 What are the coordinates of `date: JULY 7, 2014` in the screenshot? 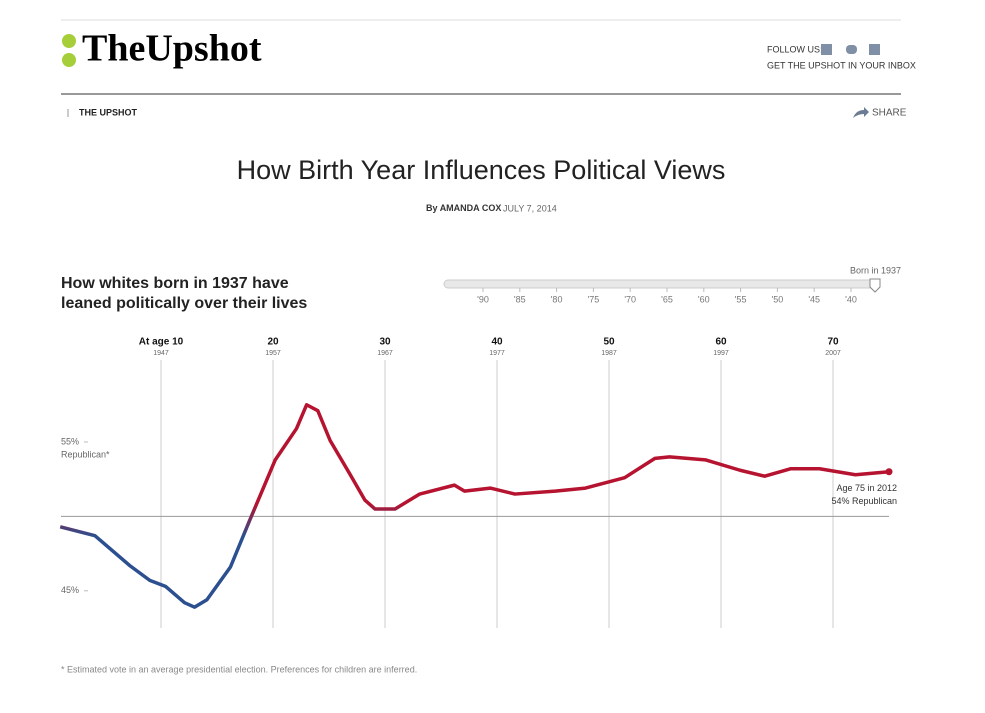 It's located at (530, 208).